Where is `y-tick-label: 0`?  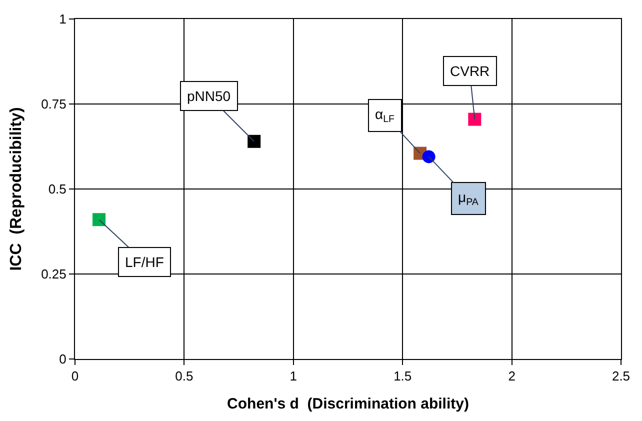 y-tick-label: 0 is located at coordinates (62, 359).